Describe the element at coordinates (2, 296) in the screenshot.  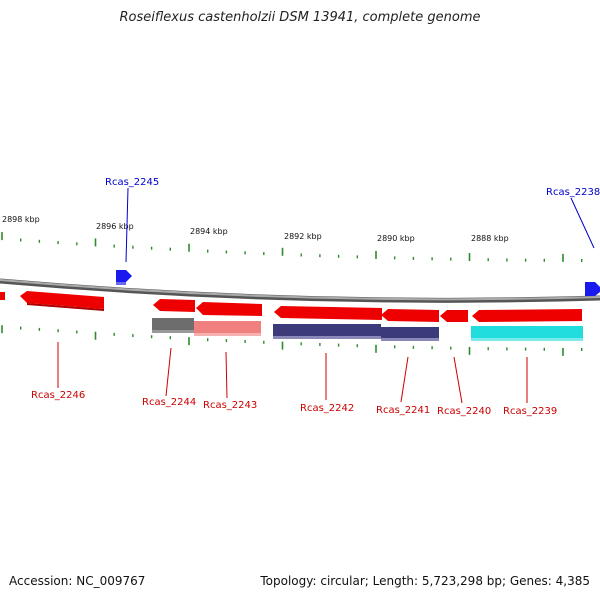
I see `gene-rcas-2246-partial` at that location.